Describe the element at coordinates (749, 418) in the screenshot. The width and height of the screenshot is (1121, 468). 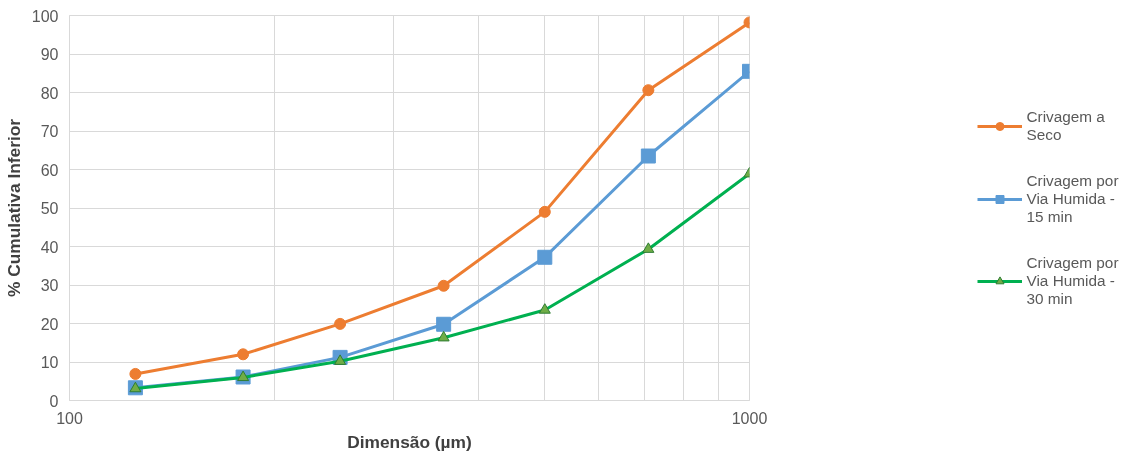
I see `x-tick-label: 1000` at that location.